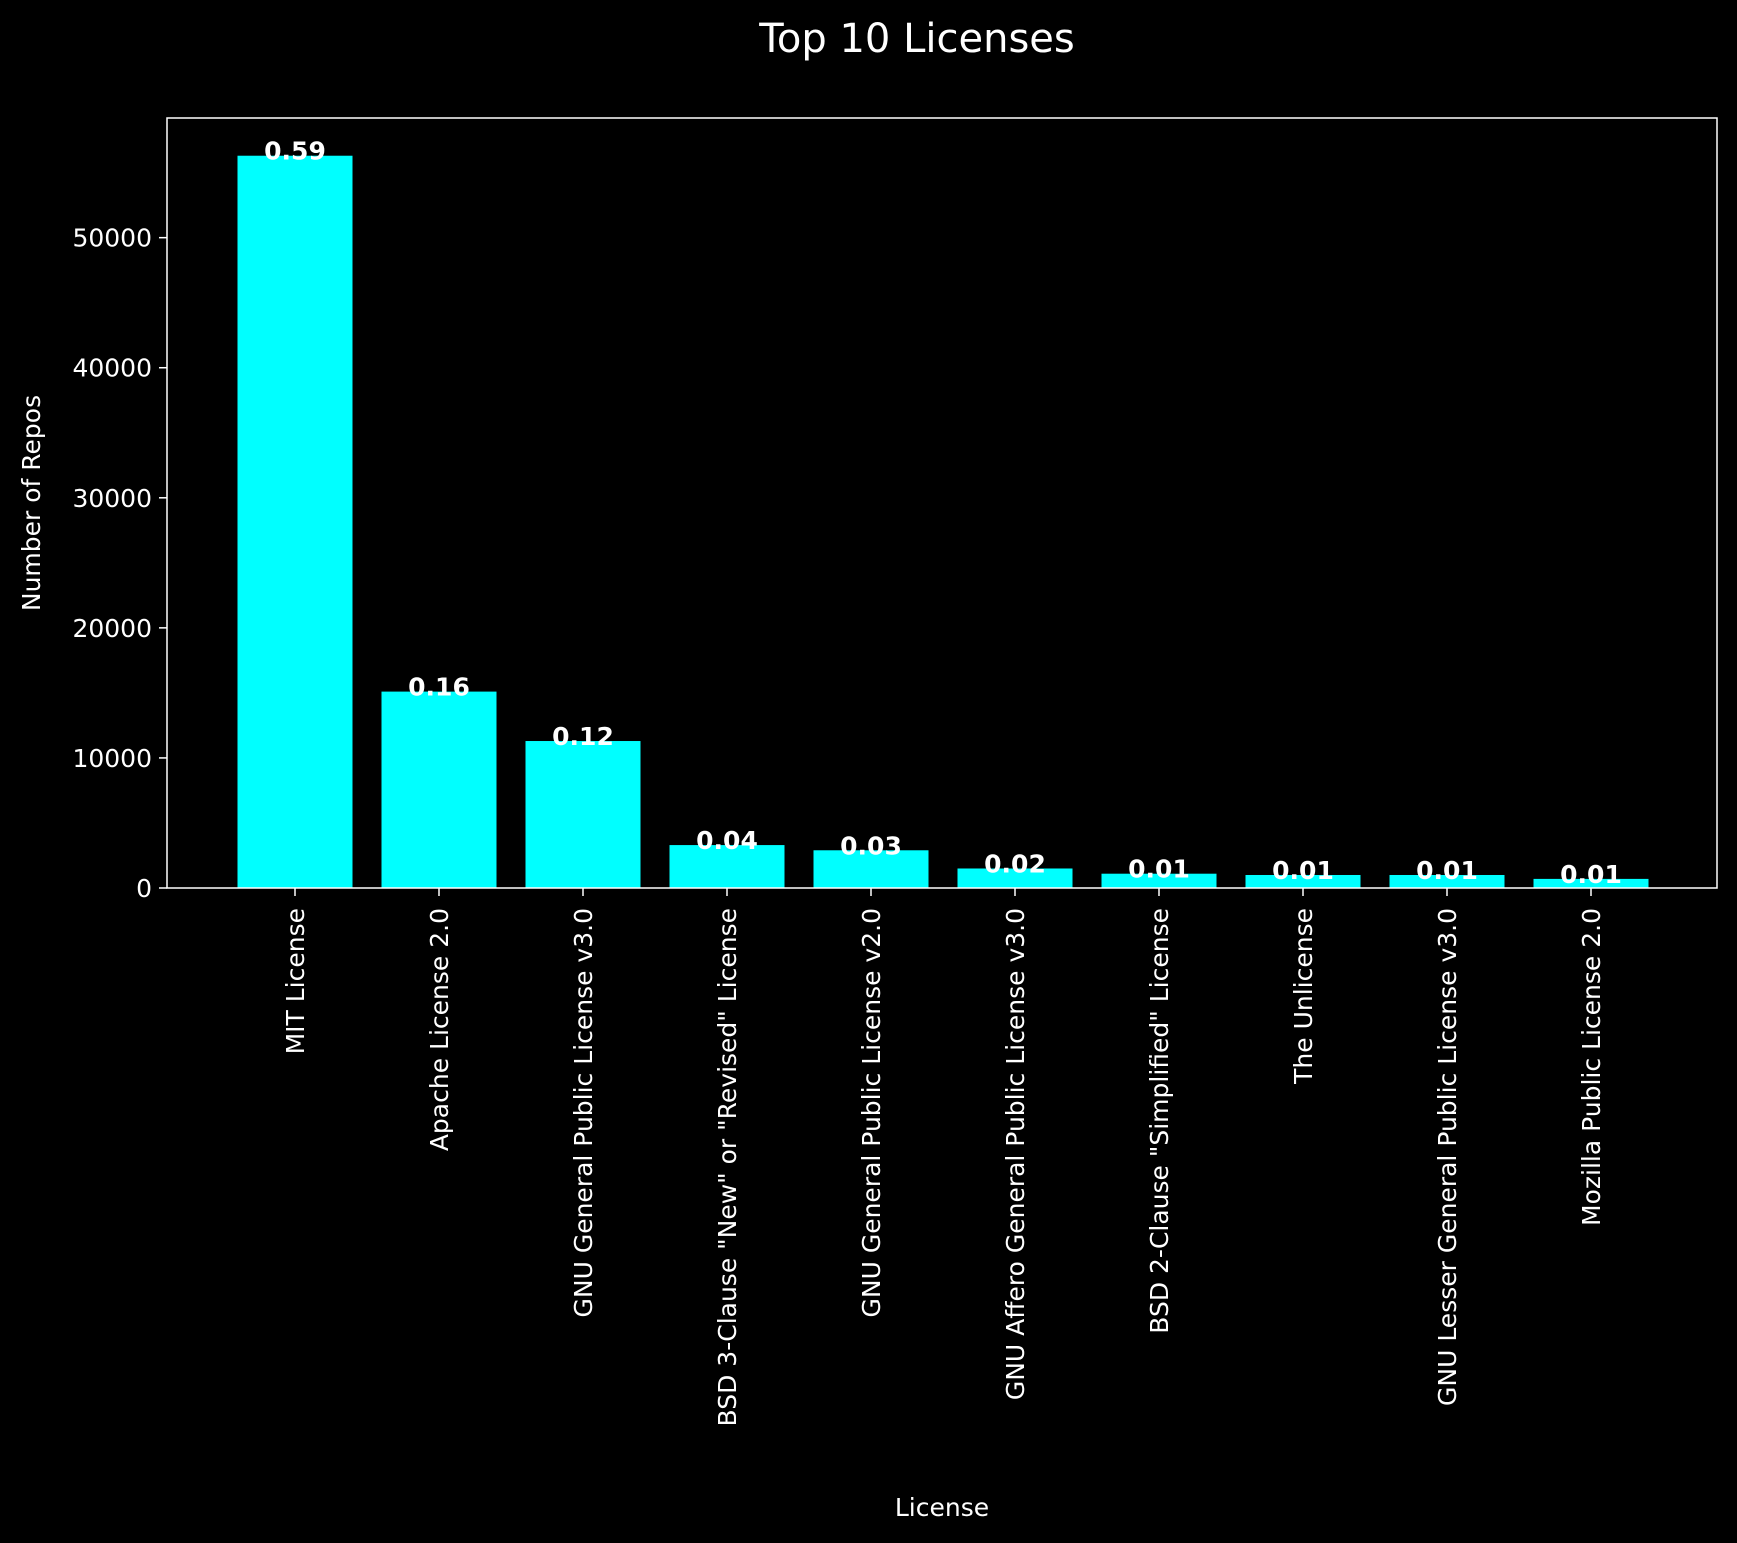 The height and width of the screenshot is (1543, 1737). I want to click on y-axis-ticks: 0 10000 20000 30000 40000 50000, so click(119, 563).